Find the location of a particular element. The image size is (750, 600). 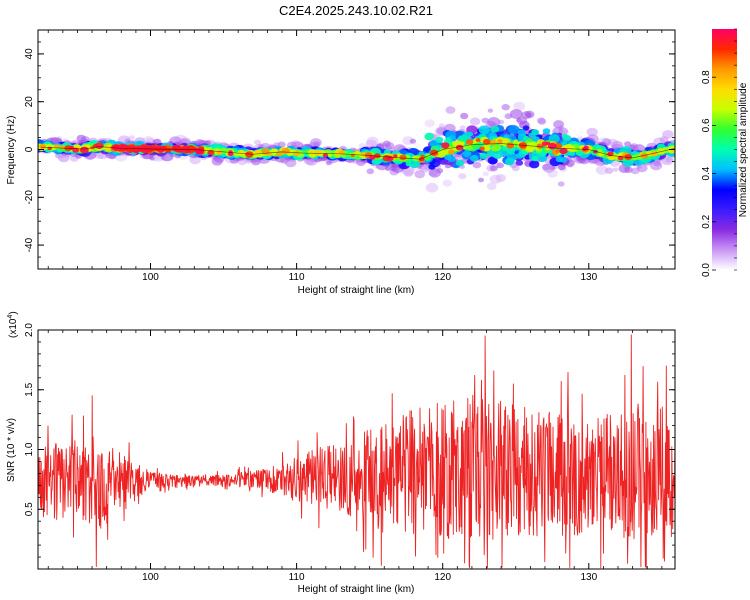

spectrogram-y-tick-label-1: -20 is located at coordinates (29, 197).